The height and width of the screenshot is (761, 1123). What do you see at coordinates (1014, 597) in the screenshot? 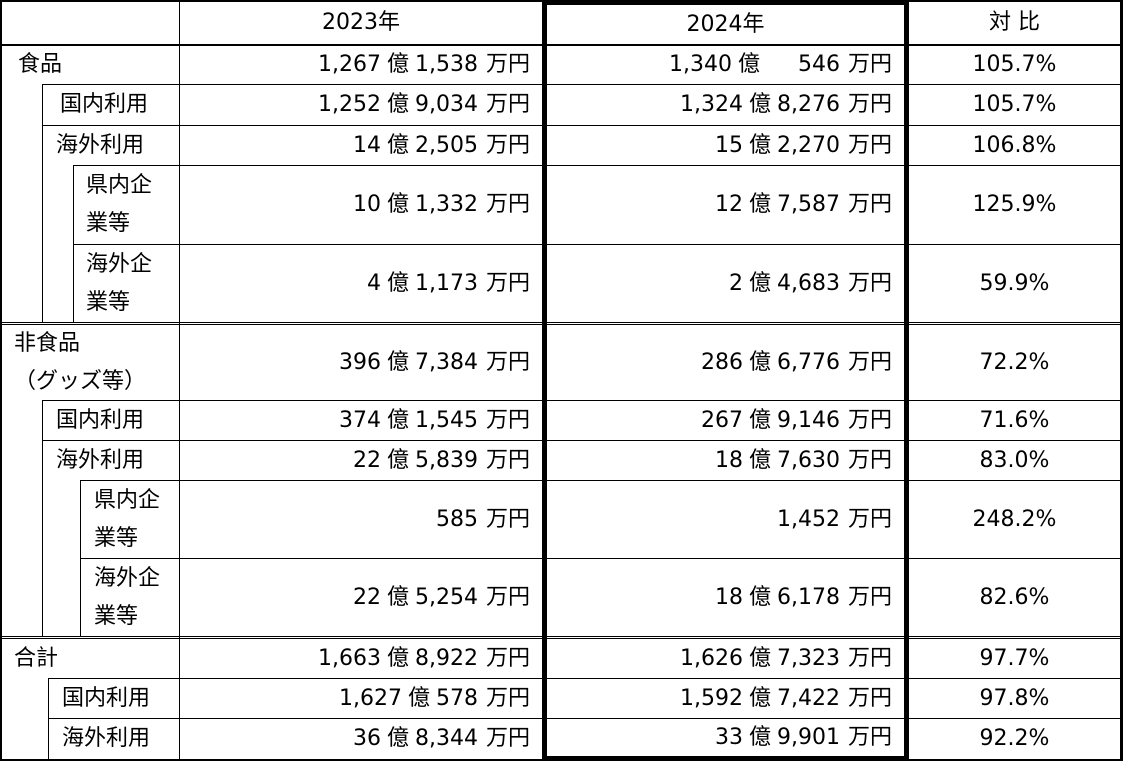
I see `ratio-value: 82.6%` at bounding box center [1014, 597].